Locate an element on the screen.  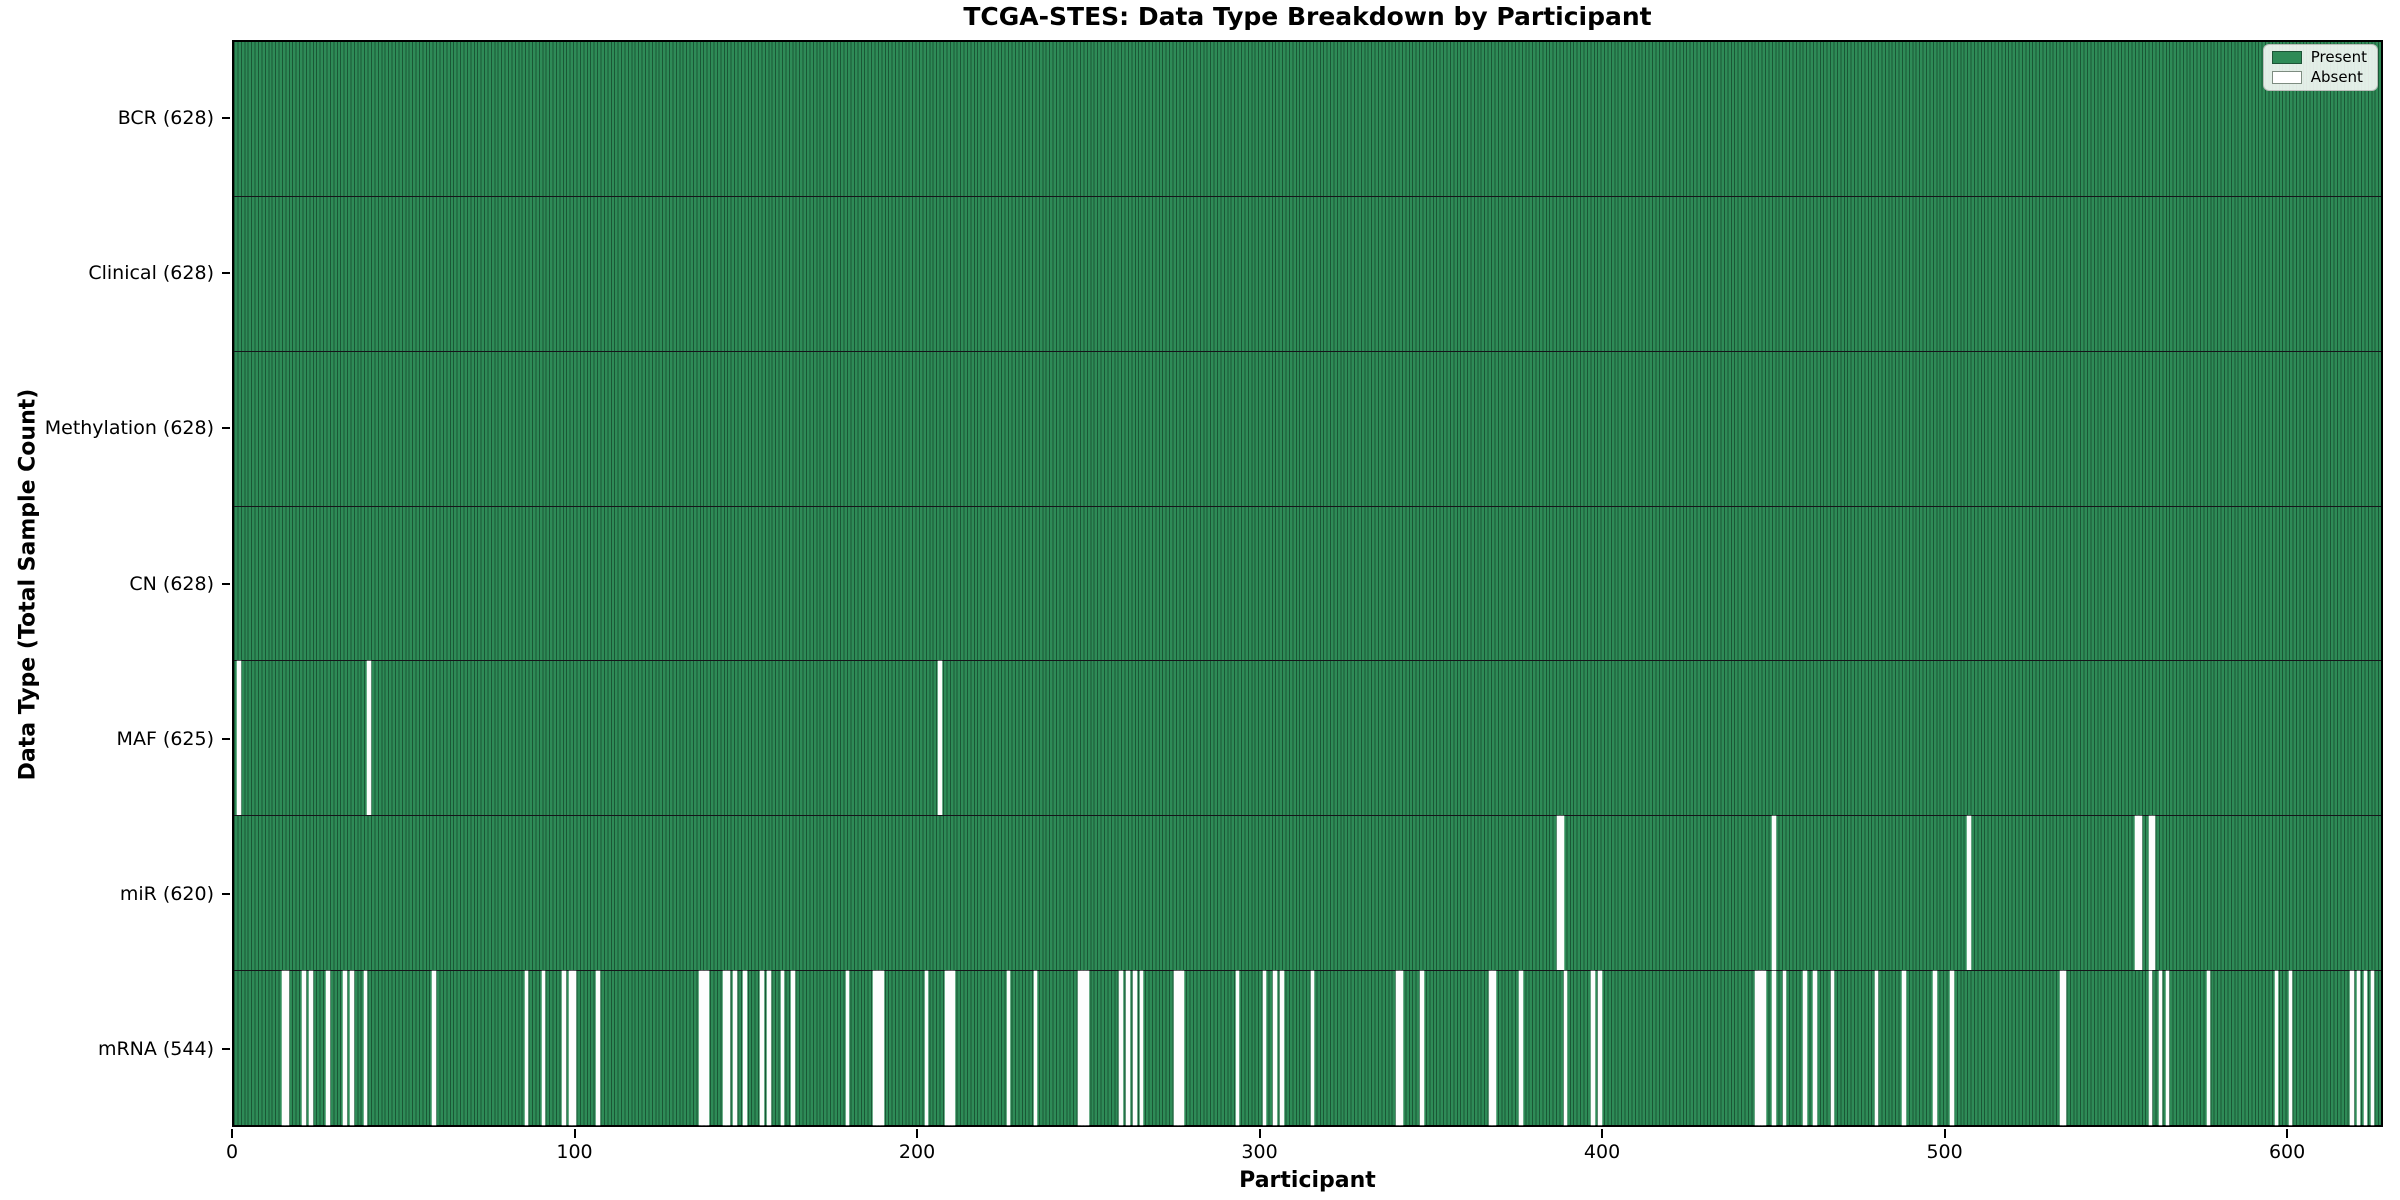
x-tick-label-400: 400 is located at coordinates (1602, 1152).